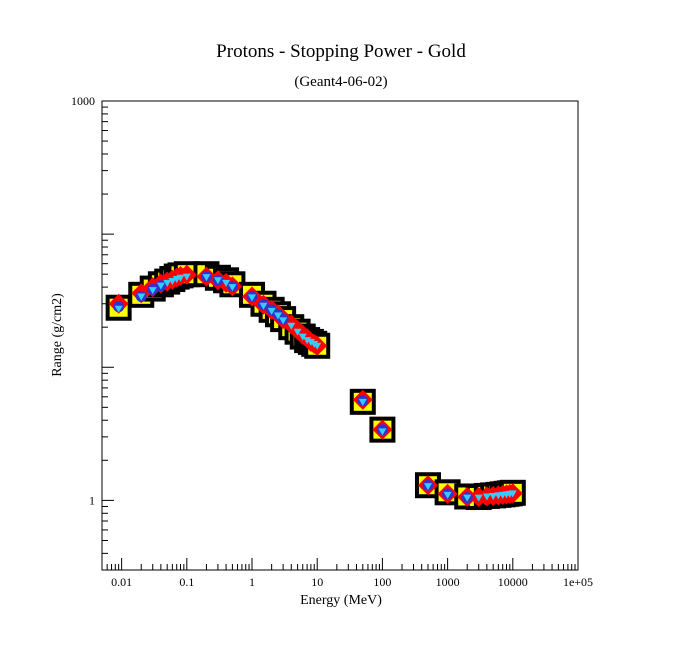 The image size is (680, 670). What do you see at coordinates (121, 582) in the screenshot?
I see `x-tick-label: 0.01` at bounding box center [121, 582].